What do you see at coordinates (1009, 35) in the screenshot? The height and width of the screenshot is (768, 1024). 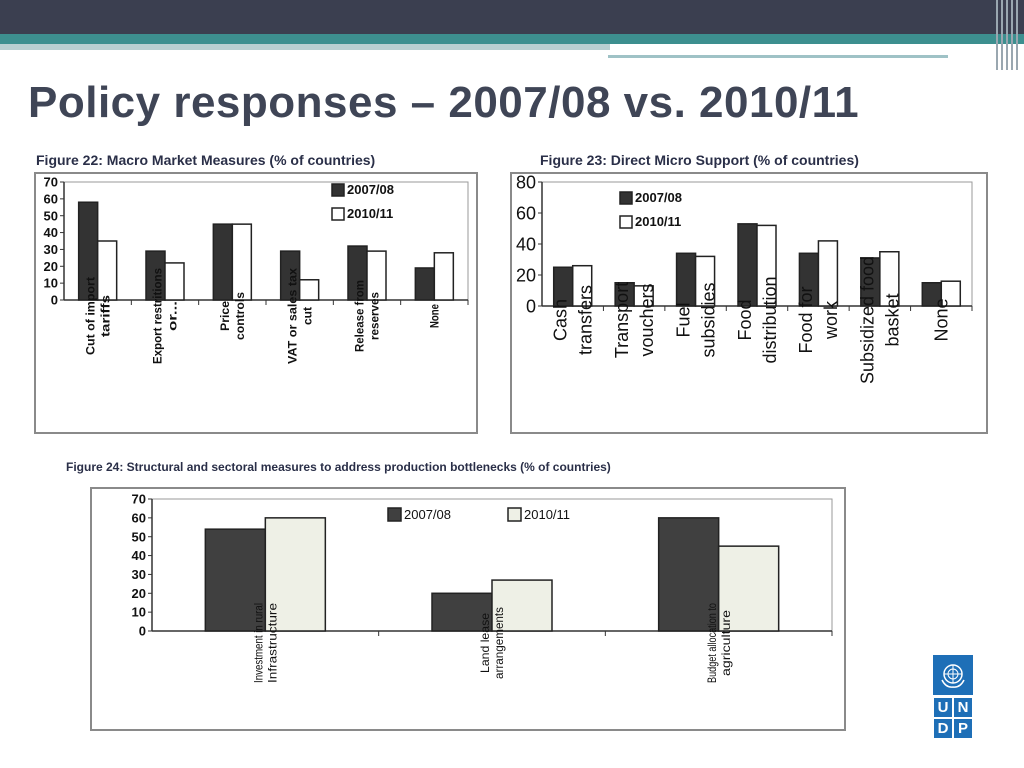 I see `slide-edge-decoration` at bounding box center [1009, 35].